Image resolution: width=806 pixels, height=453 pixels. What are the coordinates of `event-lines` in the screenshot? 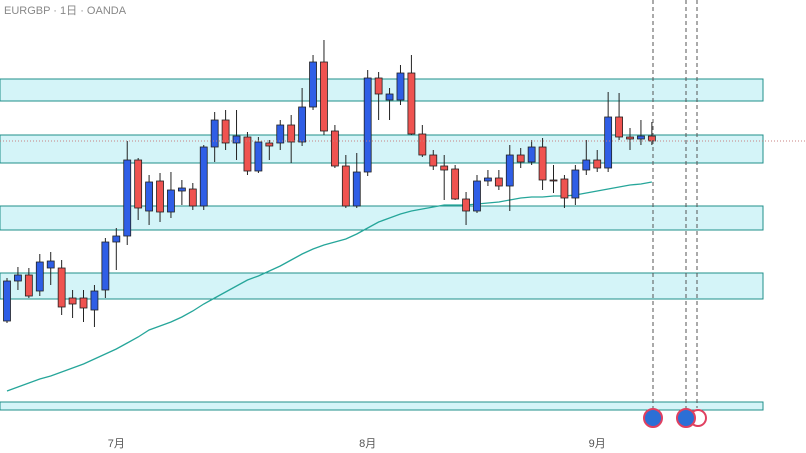 It's located at (675, 204).